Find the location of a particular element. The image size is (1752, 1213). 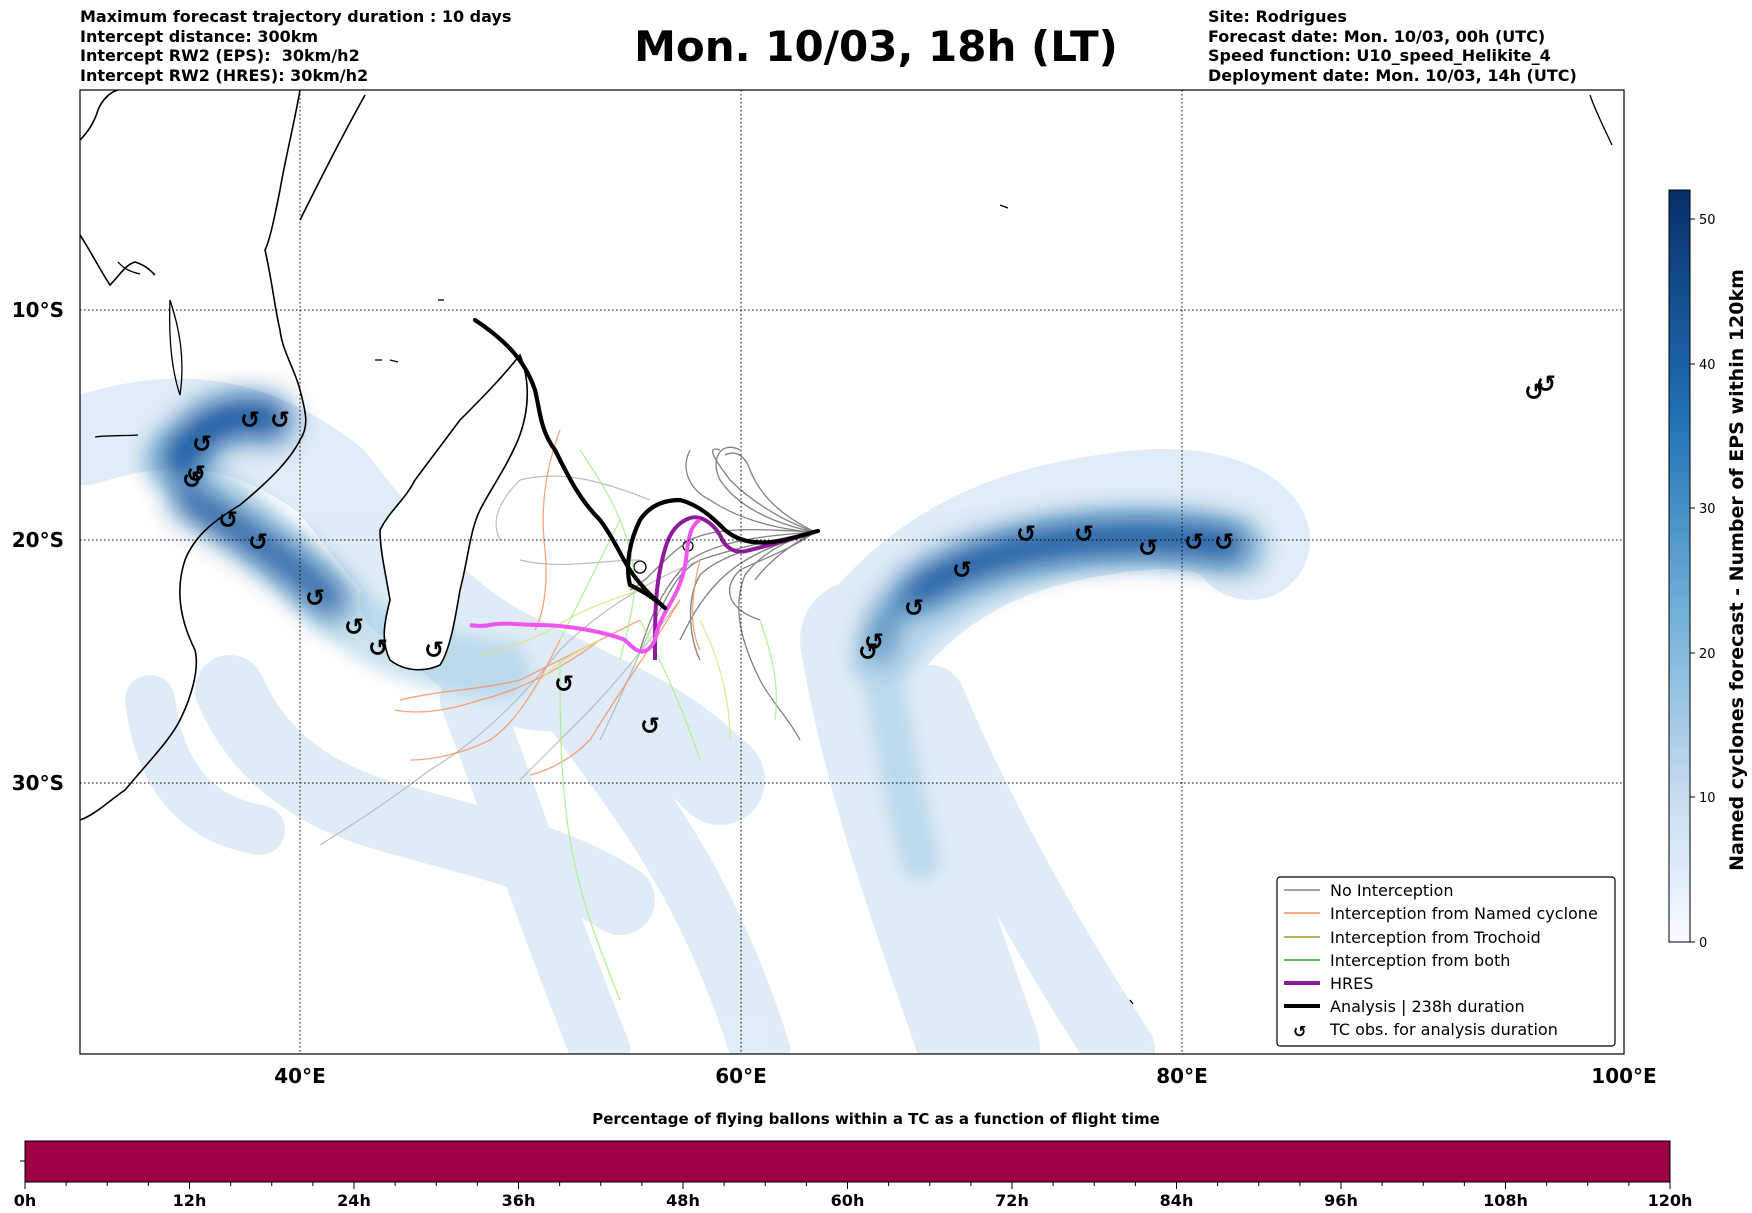

site-text: Site: Rodrigues is located at coordinates (1277, 16).